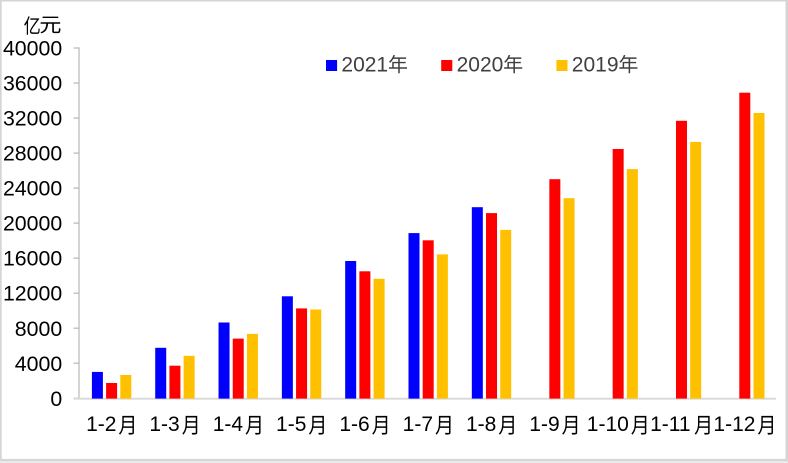 Image resolution: width=788 pixels, height=463 pixels. I want to click on svg-text: 2021, so click(364, 64).